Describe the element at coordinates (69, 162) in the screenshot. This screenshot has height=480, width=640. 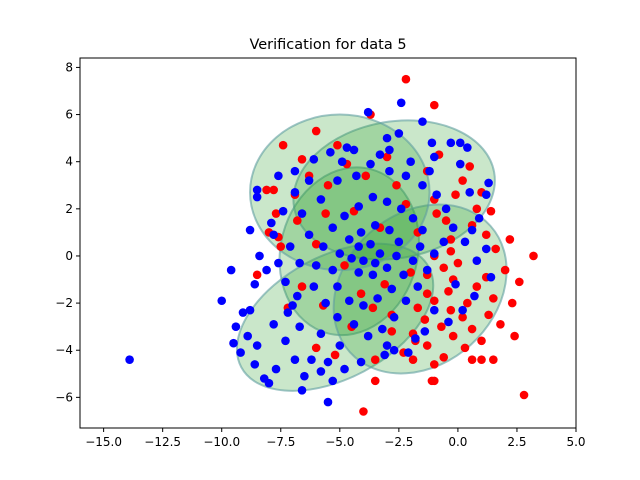
I see `y-tick-label: 4` at that location.